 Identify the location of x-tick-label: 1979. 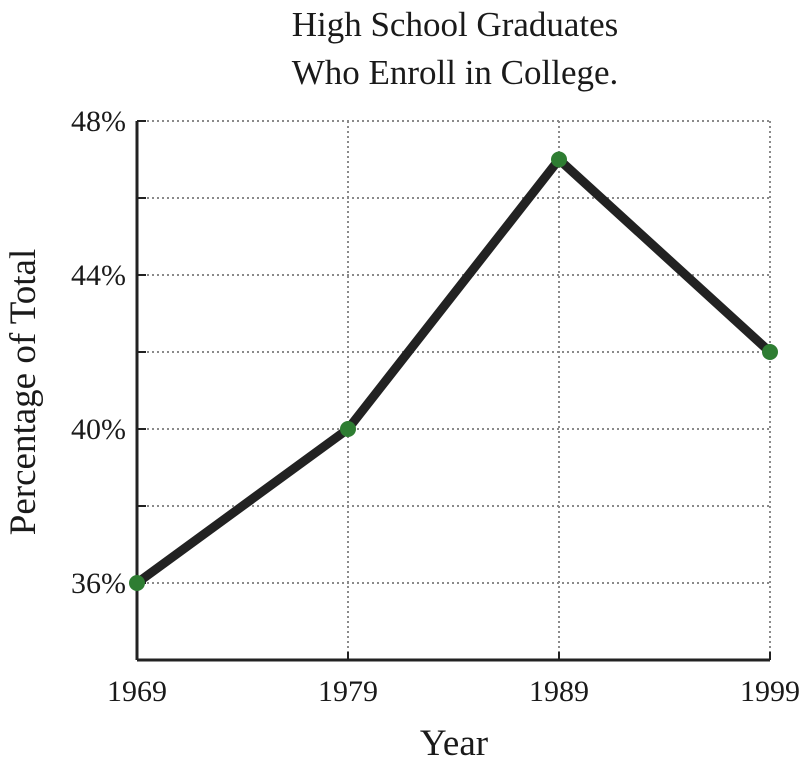
(348, 691).